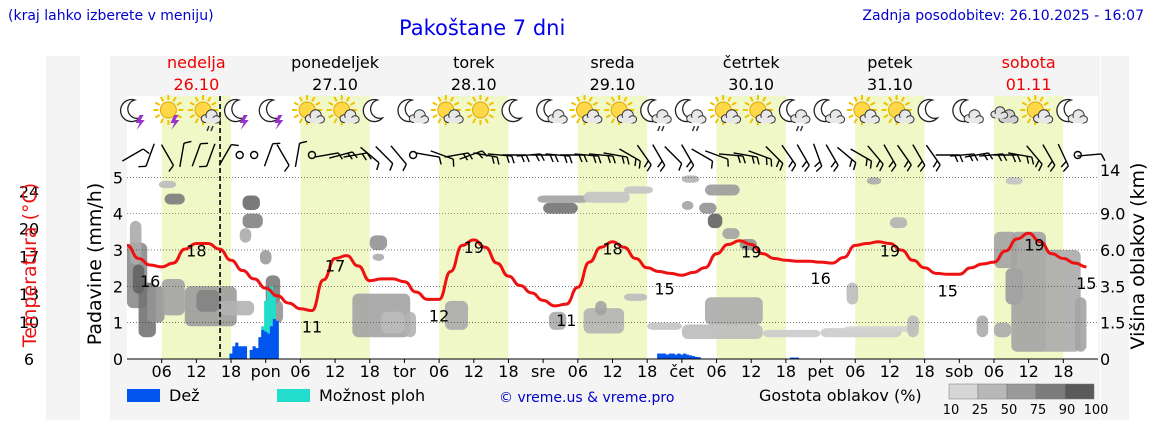  Describe the element at coordinates (63, 238) in the screenshot. I see `left-axis-panel` at that location.